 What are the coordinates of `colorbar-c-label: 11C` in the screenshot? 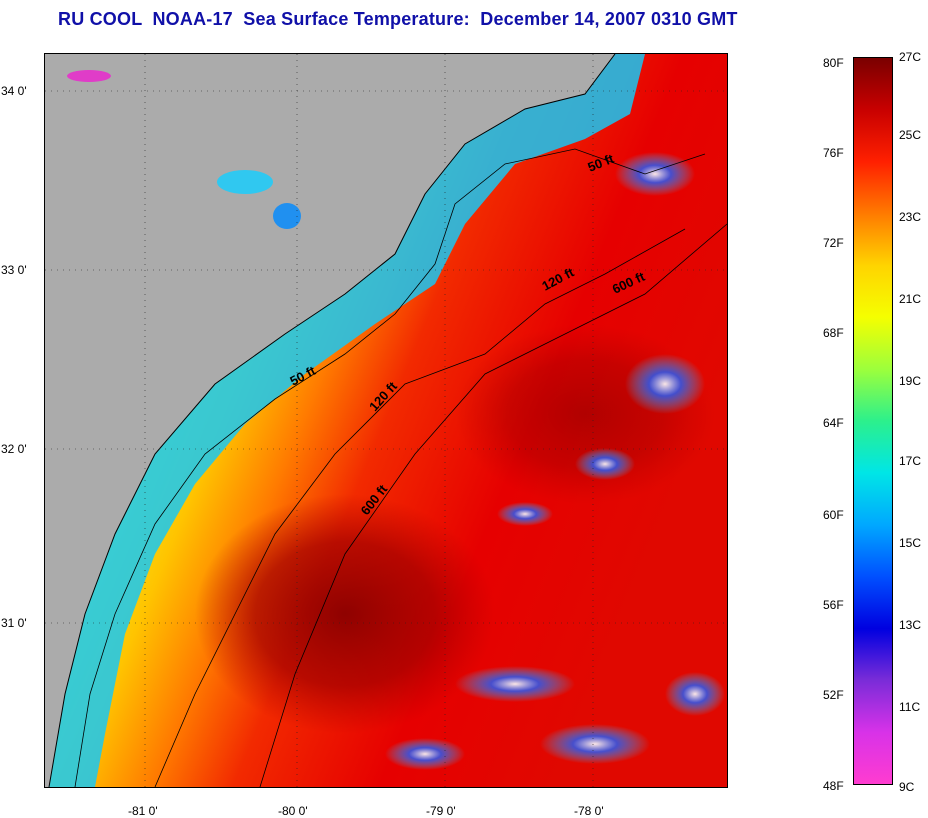 It's located at (910, 707).